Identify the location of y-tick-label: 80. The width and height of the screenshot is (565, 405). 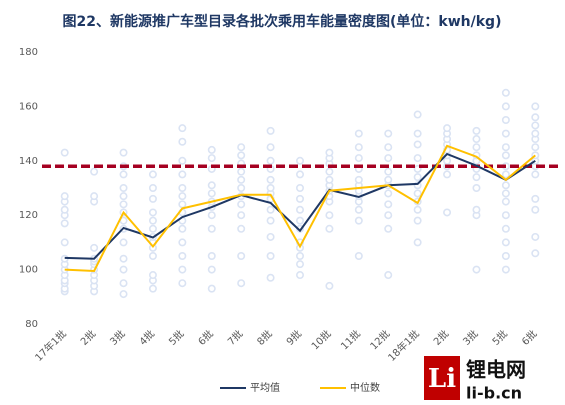
(31, 324).